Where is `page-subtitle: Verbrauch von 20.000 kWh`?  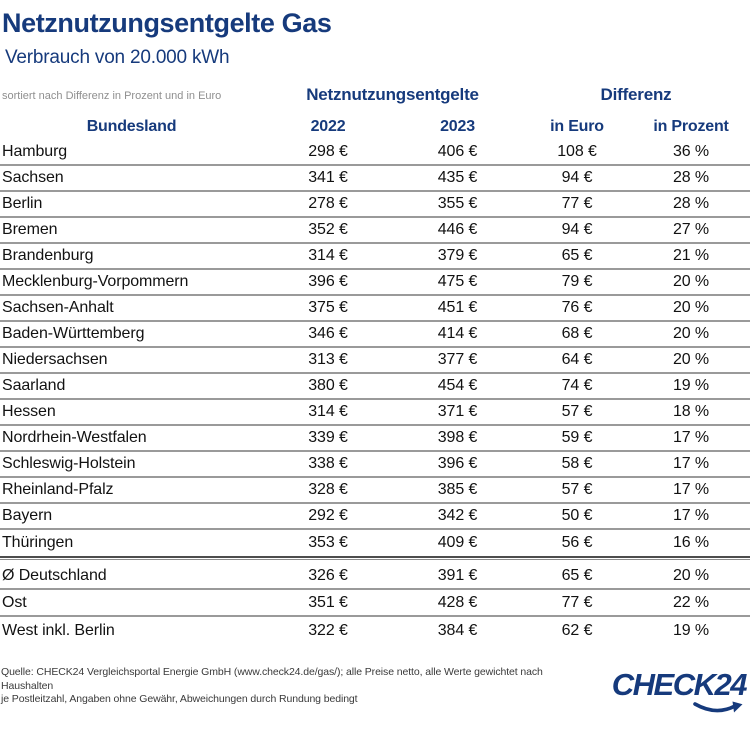
page-subtitle: Verbrauch von 20.000 kWh is located at coordinates (117, 58).